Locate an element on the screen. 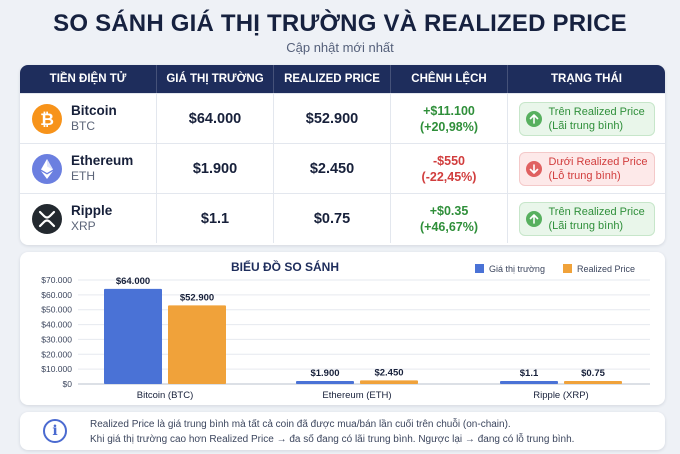  price-difference: +$0.35 (+46,67%) is located at coordinates (449, 219).